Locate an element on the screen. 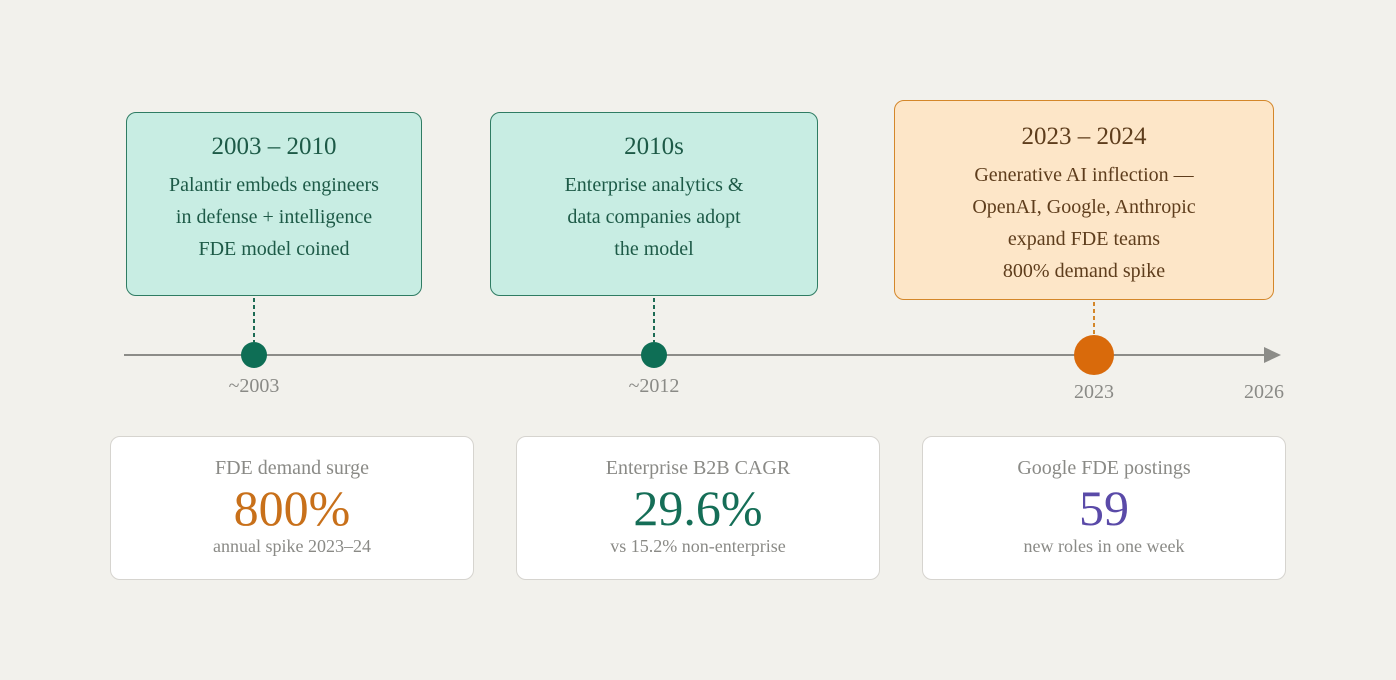 Image resolution: width=1396 pixels, height=680 pixels. event-title: 2003 – 2010 is located at coordinates (274, 146).